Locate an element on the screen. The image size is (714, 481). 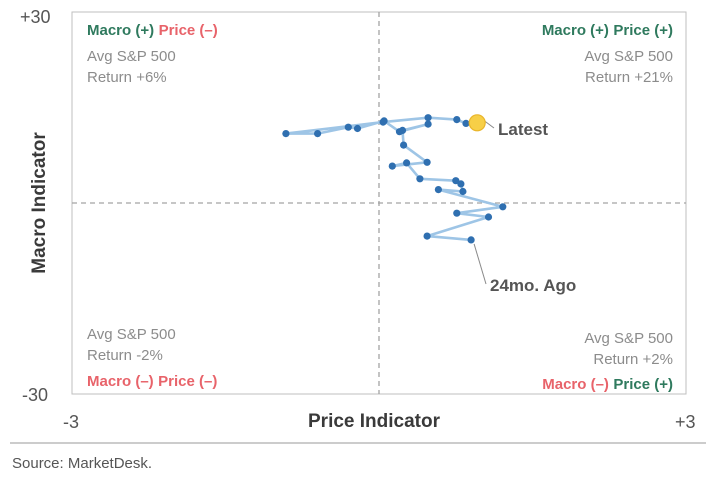
quadrant-top-left-label: Macro (+) Price (–) is located at coordinates (152, 30).